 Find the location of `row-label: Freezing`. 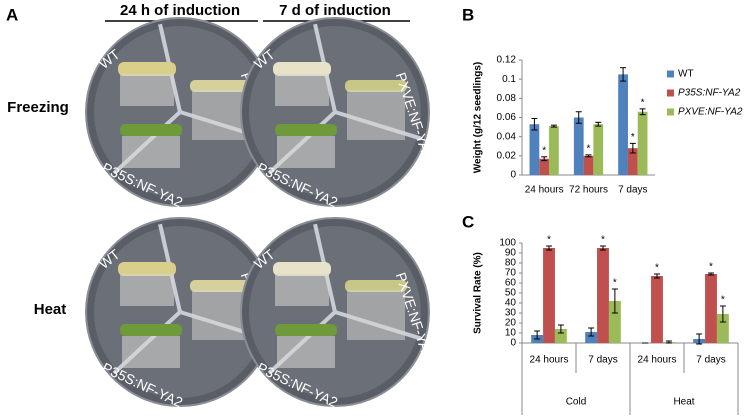

row-label: Freezing is located at coordinates (38, 107).